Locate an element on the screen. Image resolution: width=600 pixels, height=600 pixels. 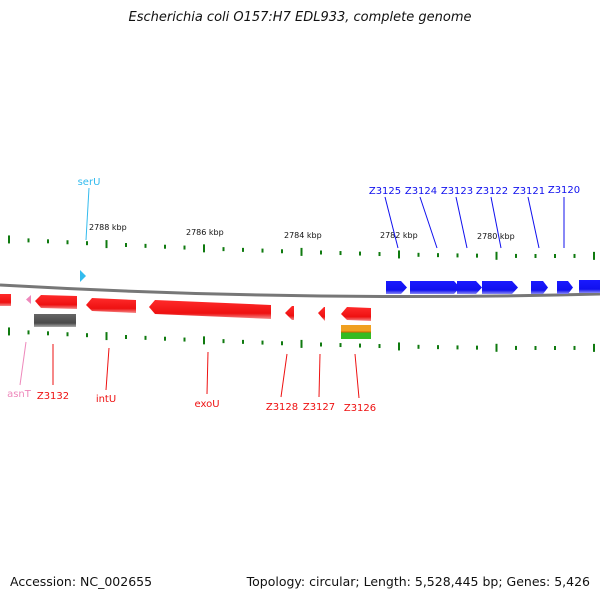
label-exou: exoU is located at coordinates (206, 404).